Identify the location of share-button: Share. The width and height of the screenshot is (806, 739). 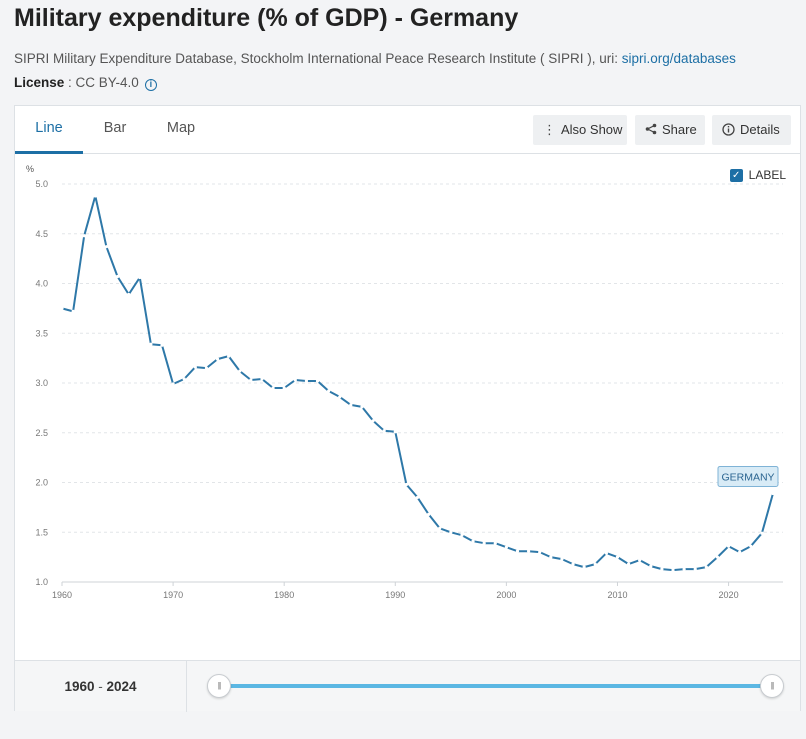
(670, 130).